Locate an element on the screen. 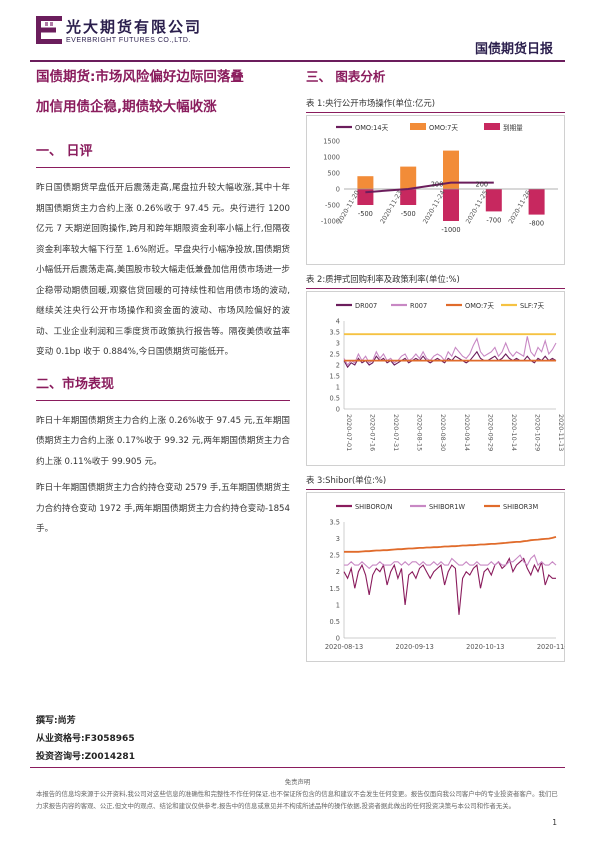  section-heading-market: 二、市场表现 is located at coordinates (75, 384).